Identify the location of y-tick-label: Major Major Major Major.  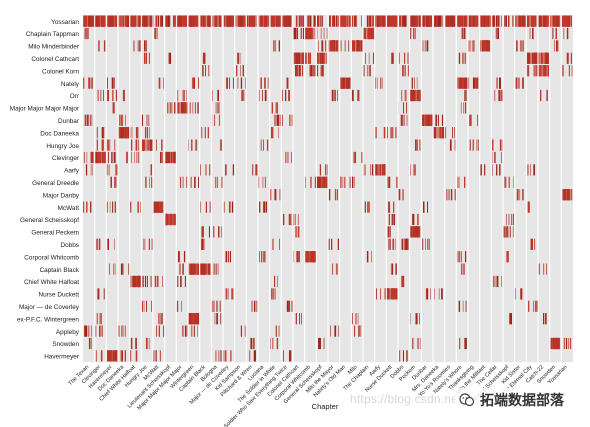
(45, 109).